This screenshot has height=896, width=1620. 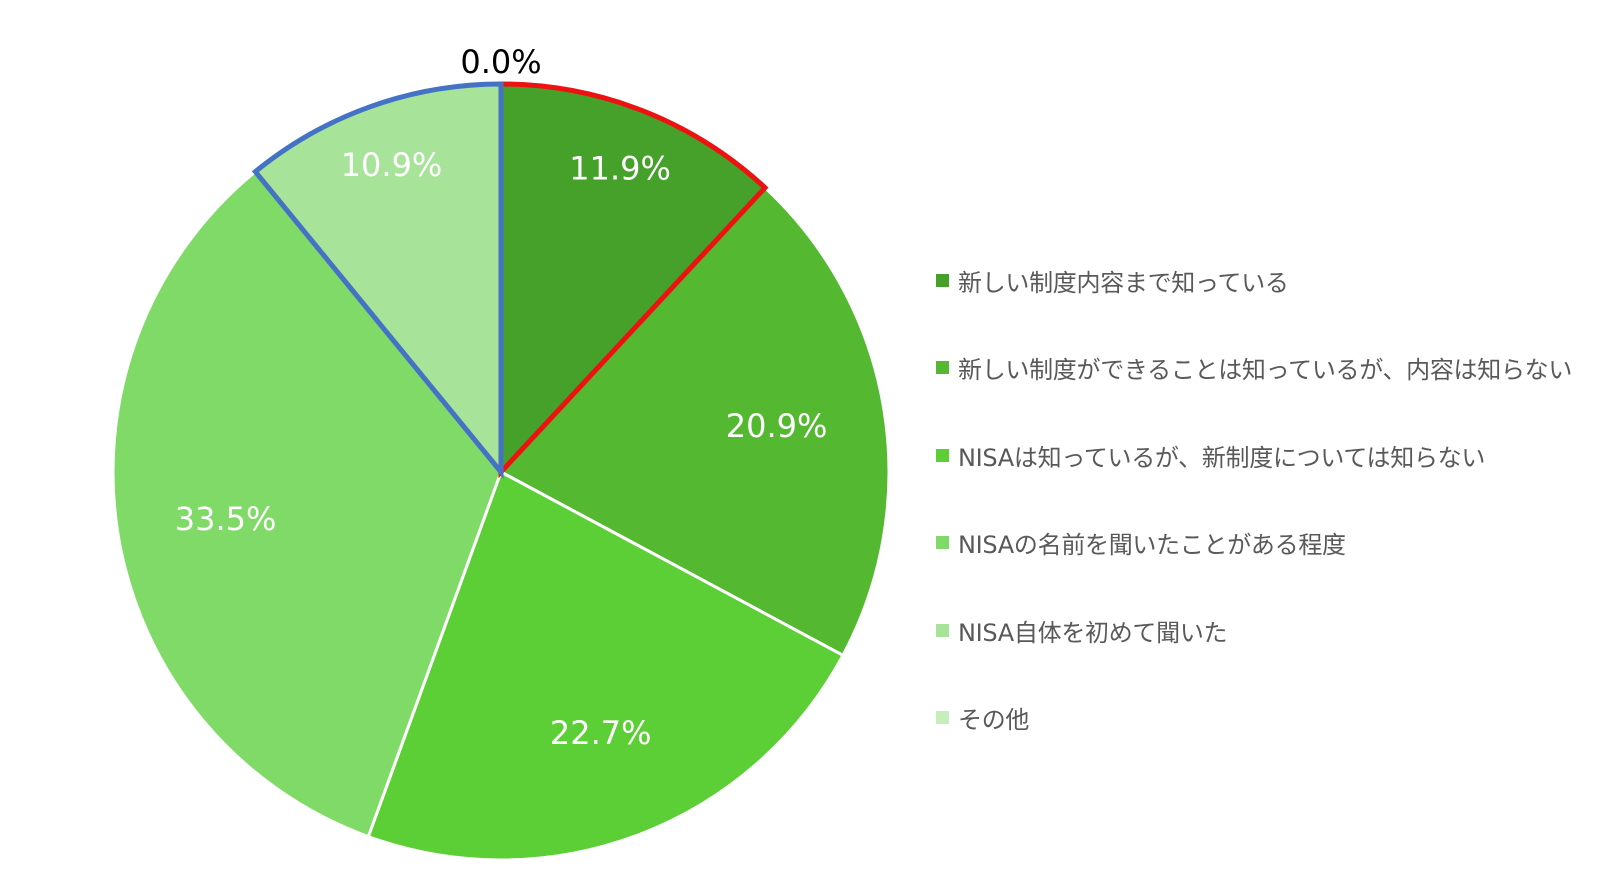 What do you see at coordinates (1254, 630) in the screenshot?
I see `legend-item-5: NISA自体を初めて聞いた` at bounding box center [1254, 630].